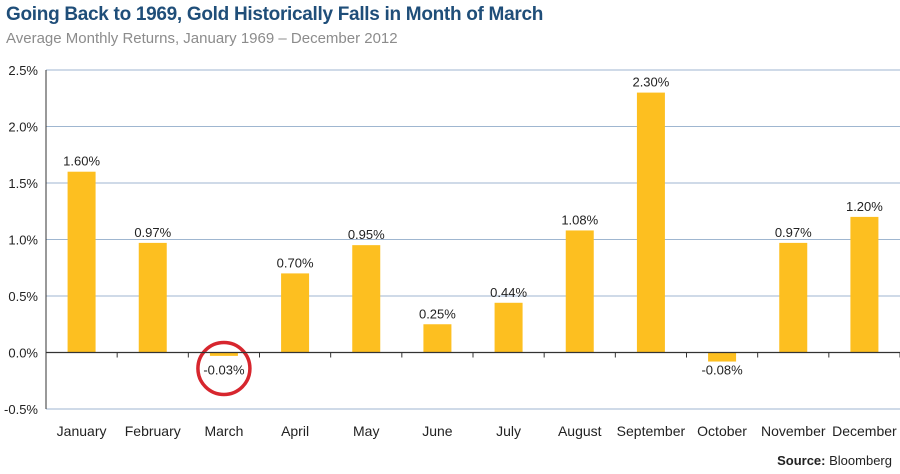 The height and width of the screenshot is (474, 900). I want to click on x-tick-label: February, so click(153, 431).